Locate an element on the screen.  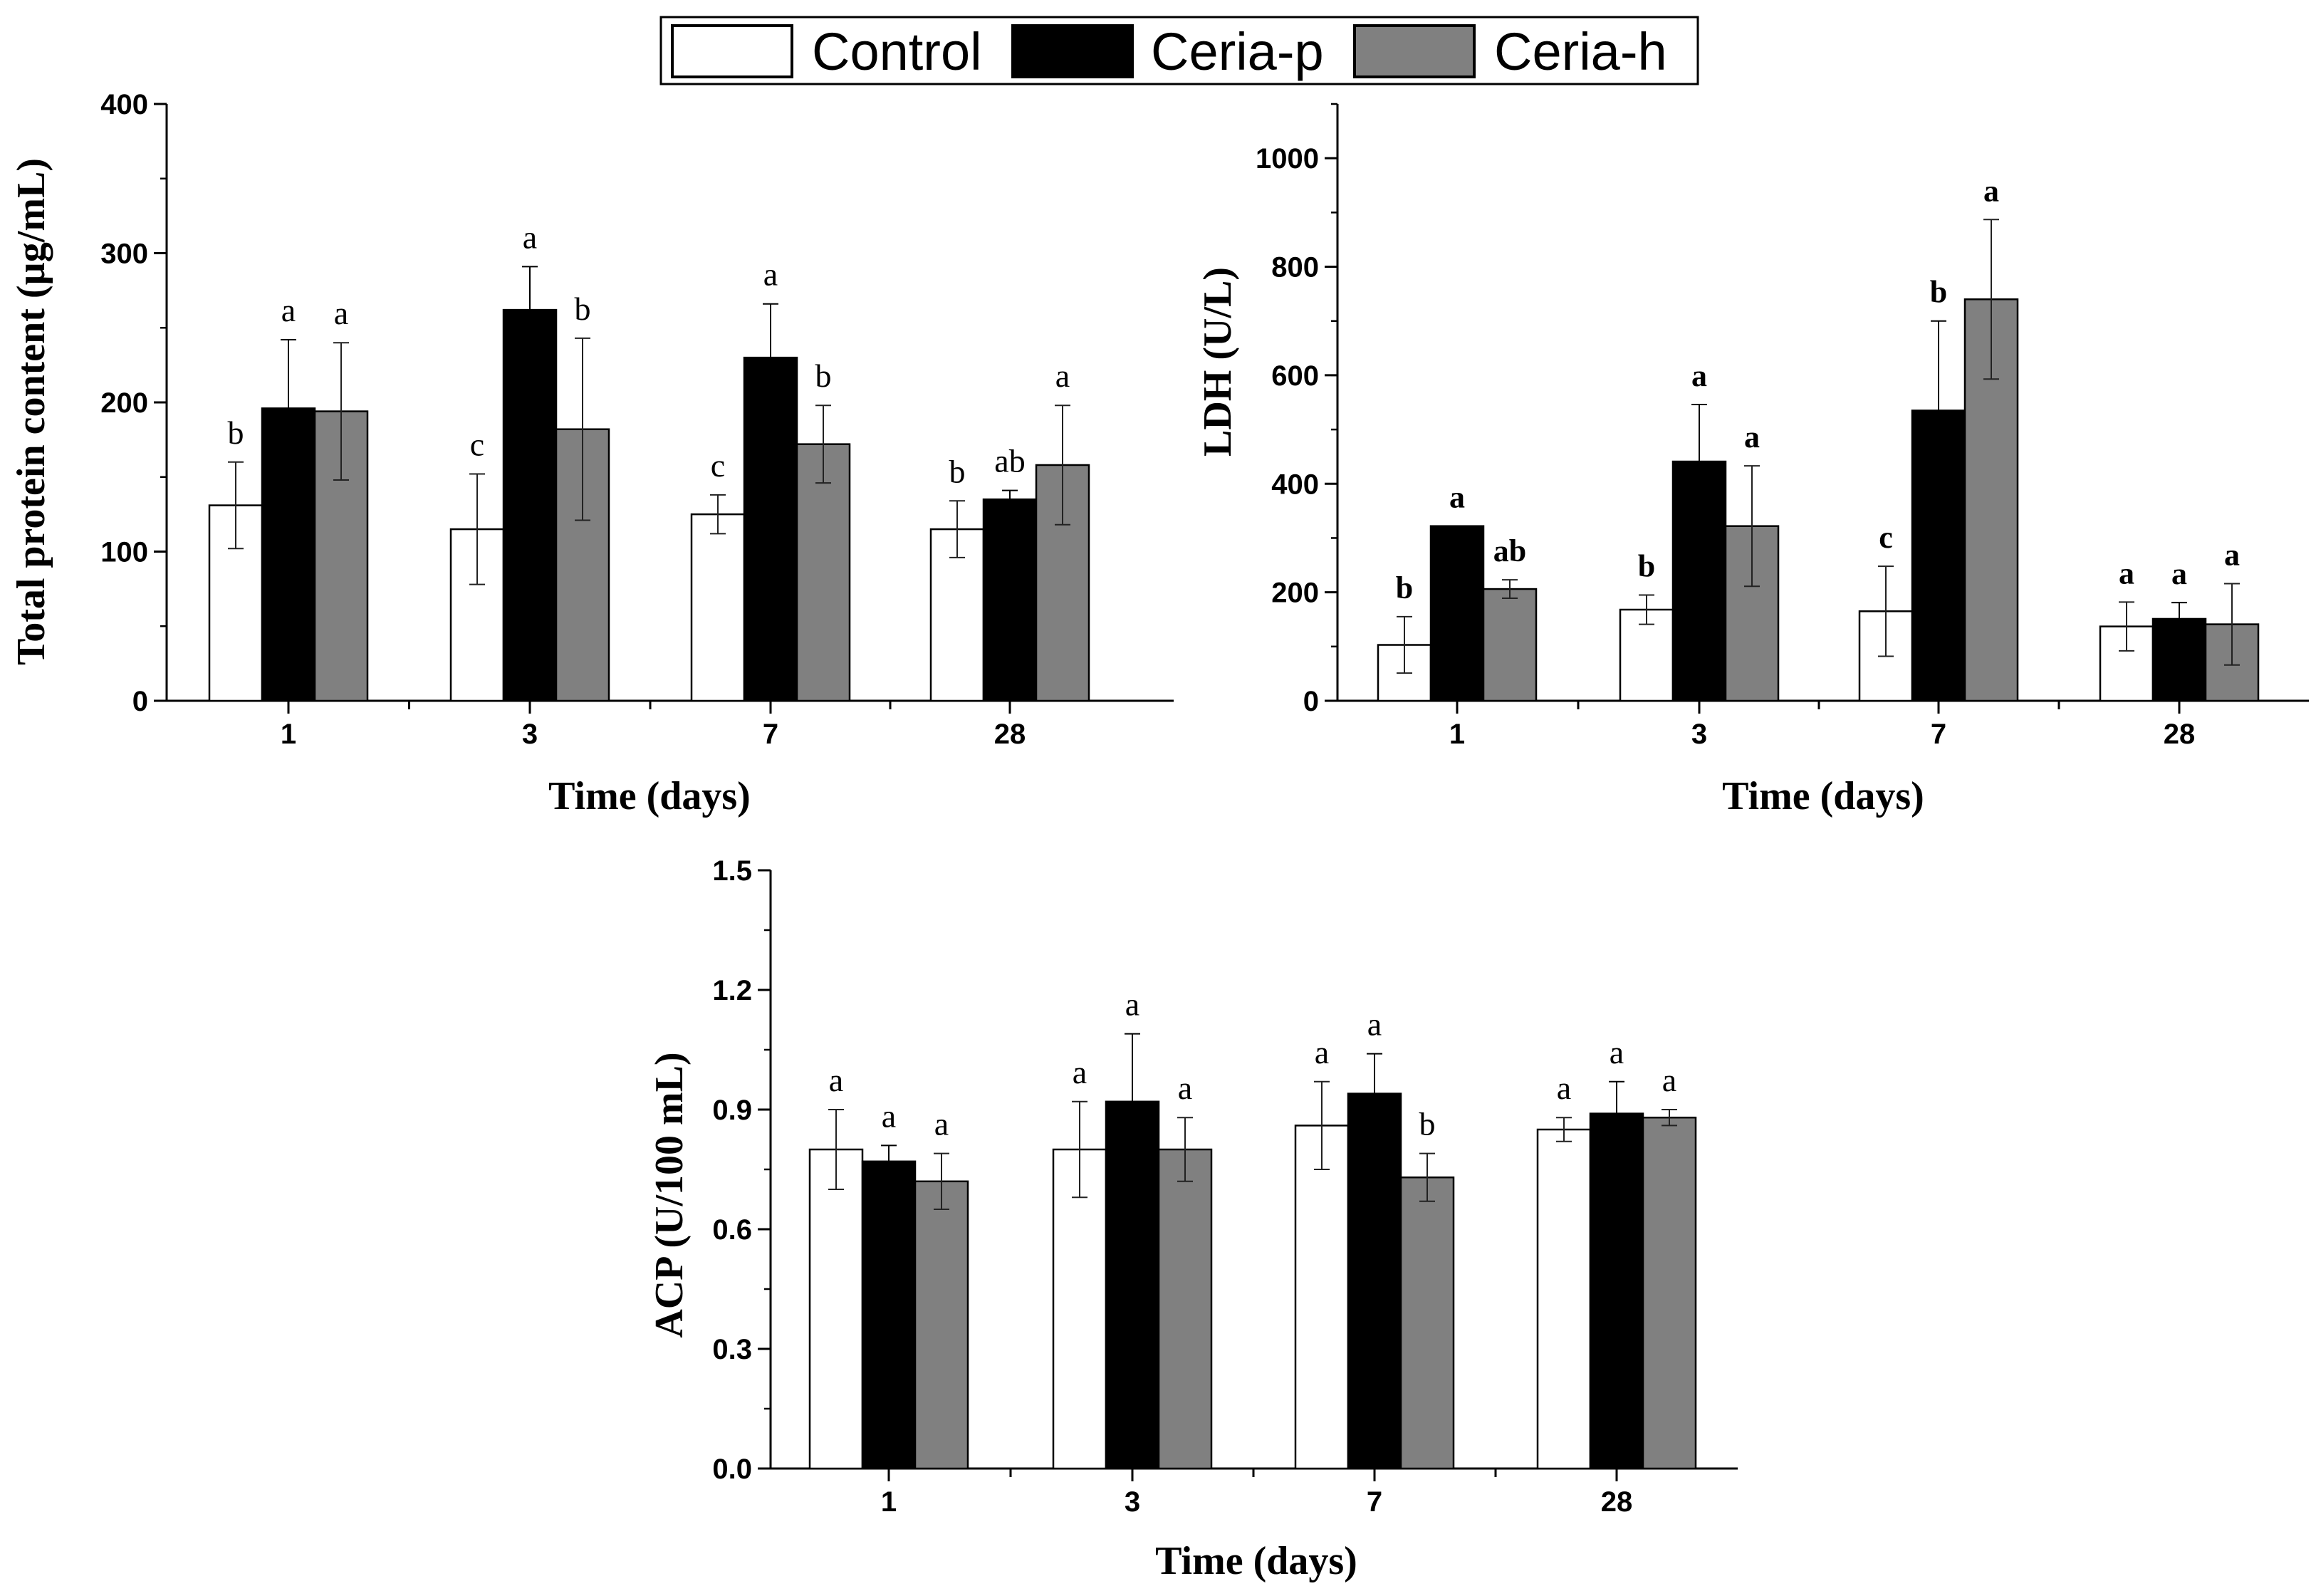
total-protein-y-tick-label: 400 is located at coordinates (124, 104).